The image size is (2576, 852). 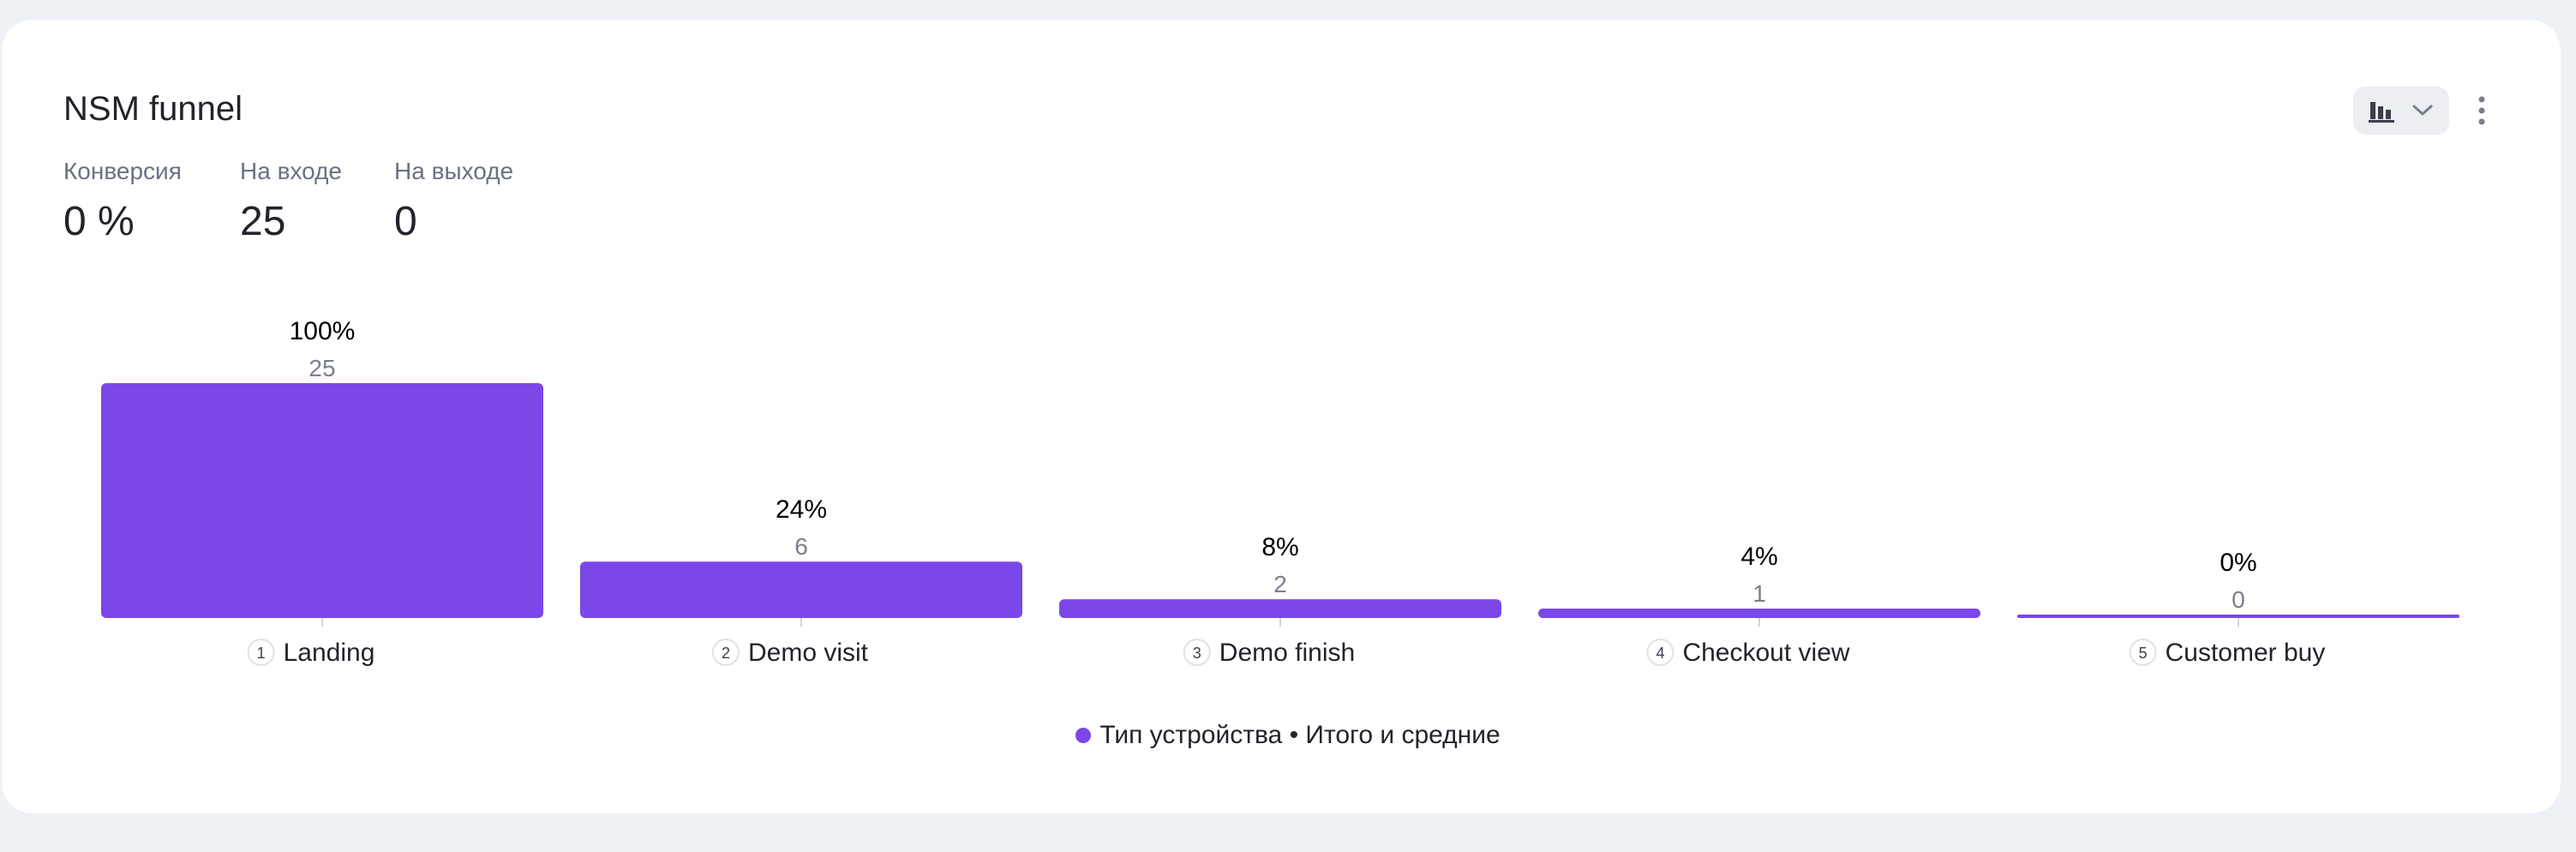 I want to click on percent-label: 8%, so click(x=1279, y=547).